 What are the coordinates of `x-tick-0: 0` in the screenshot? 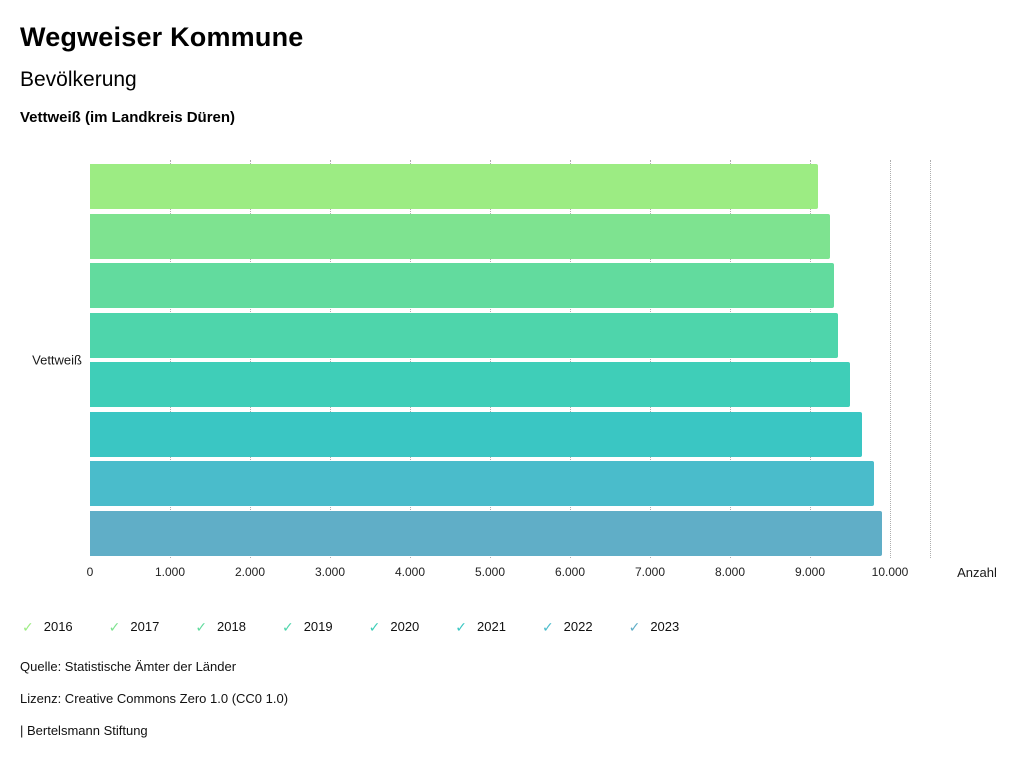 It's located at (90, 572).